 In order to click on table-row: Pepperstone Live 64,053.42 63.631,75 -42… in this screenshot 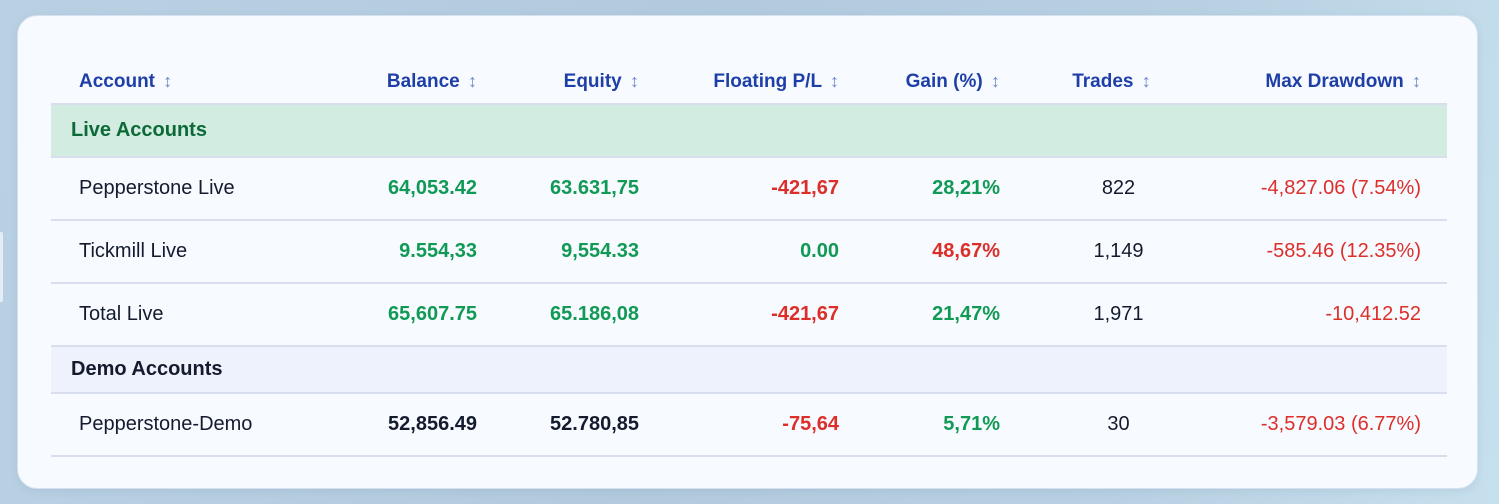, I will do `click(749, 189)`.